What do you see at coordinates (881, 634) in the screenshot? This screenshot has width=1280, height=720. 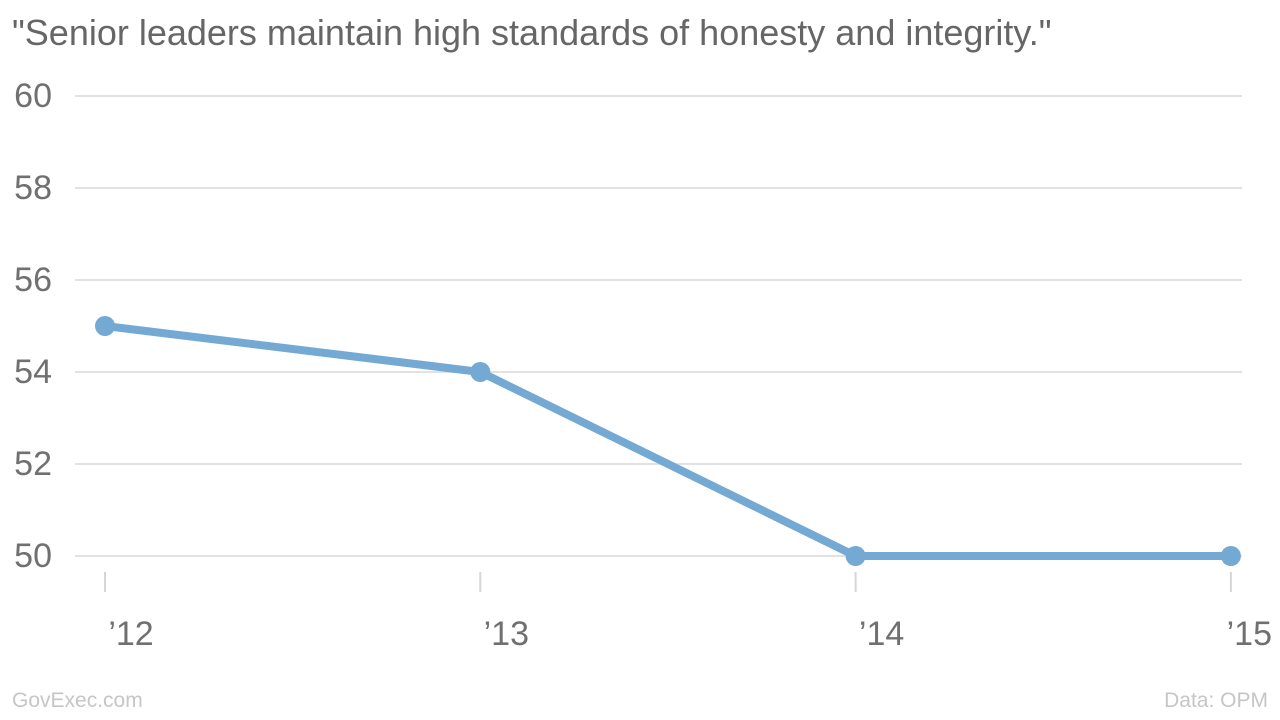 I see `x-axis-label: ’14` at bounding box center [881, 634].